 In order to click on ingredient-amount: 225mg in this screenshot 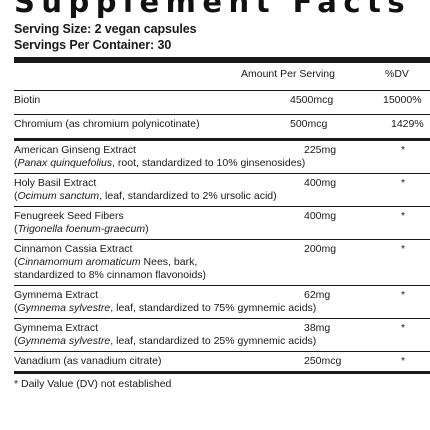, I will do `click(320, 150)`.